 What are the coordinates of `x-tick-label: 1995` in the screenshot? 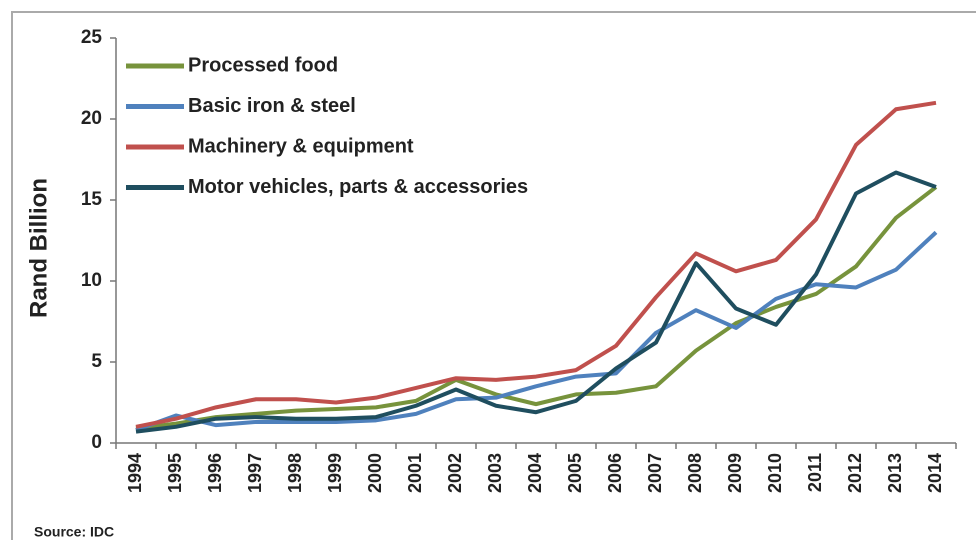 It's located at (175, 473).